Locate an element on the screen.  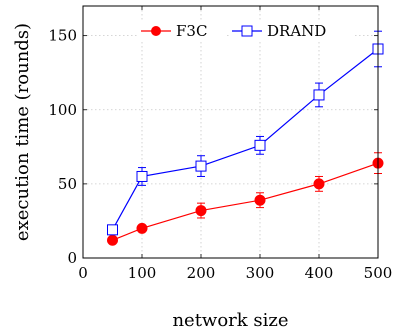
legend-bg-drand is located at coordinates (292, 31).